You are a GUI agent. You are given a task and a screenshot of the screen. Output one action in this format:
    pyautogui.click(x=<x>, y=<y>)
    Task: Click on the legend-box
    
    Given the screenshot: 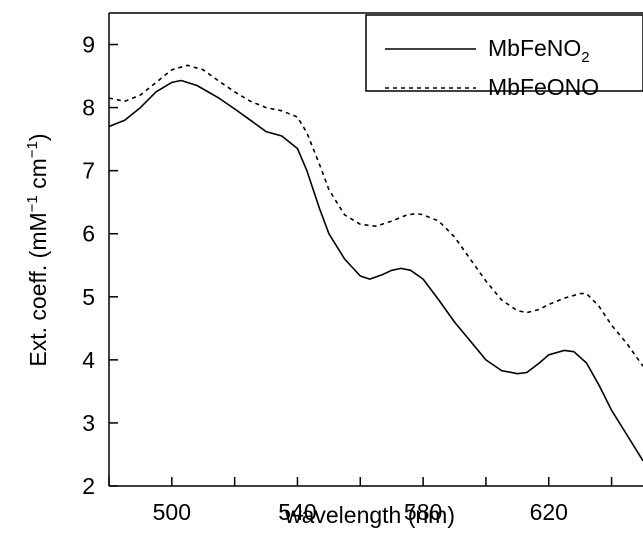 What is the action you would take?
    pyautogui.click(x=504, y=53)
    